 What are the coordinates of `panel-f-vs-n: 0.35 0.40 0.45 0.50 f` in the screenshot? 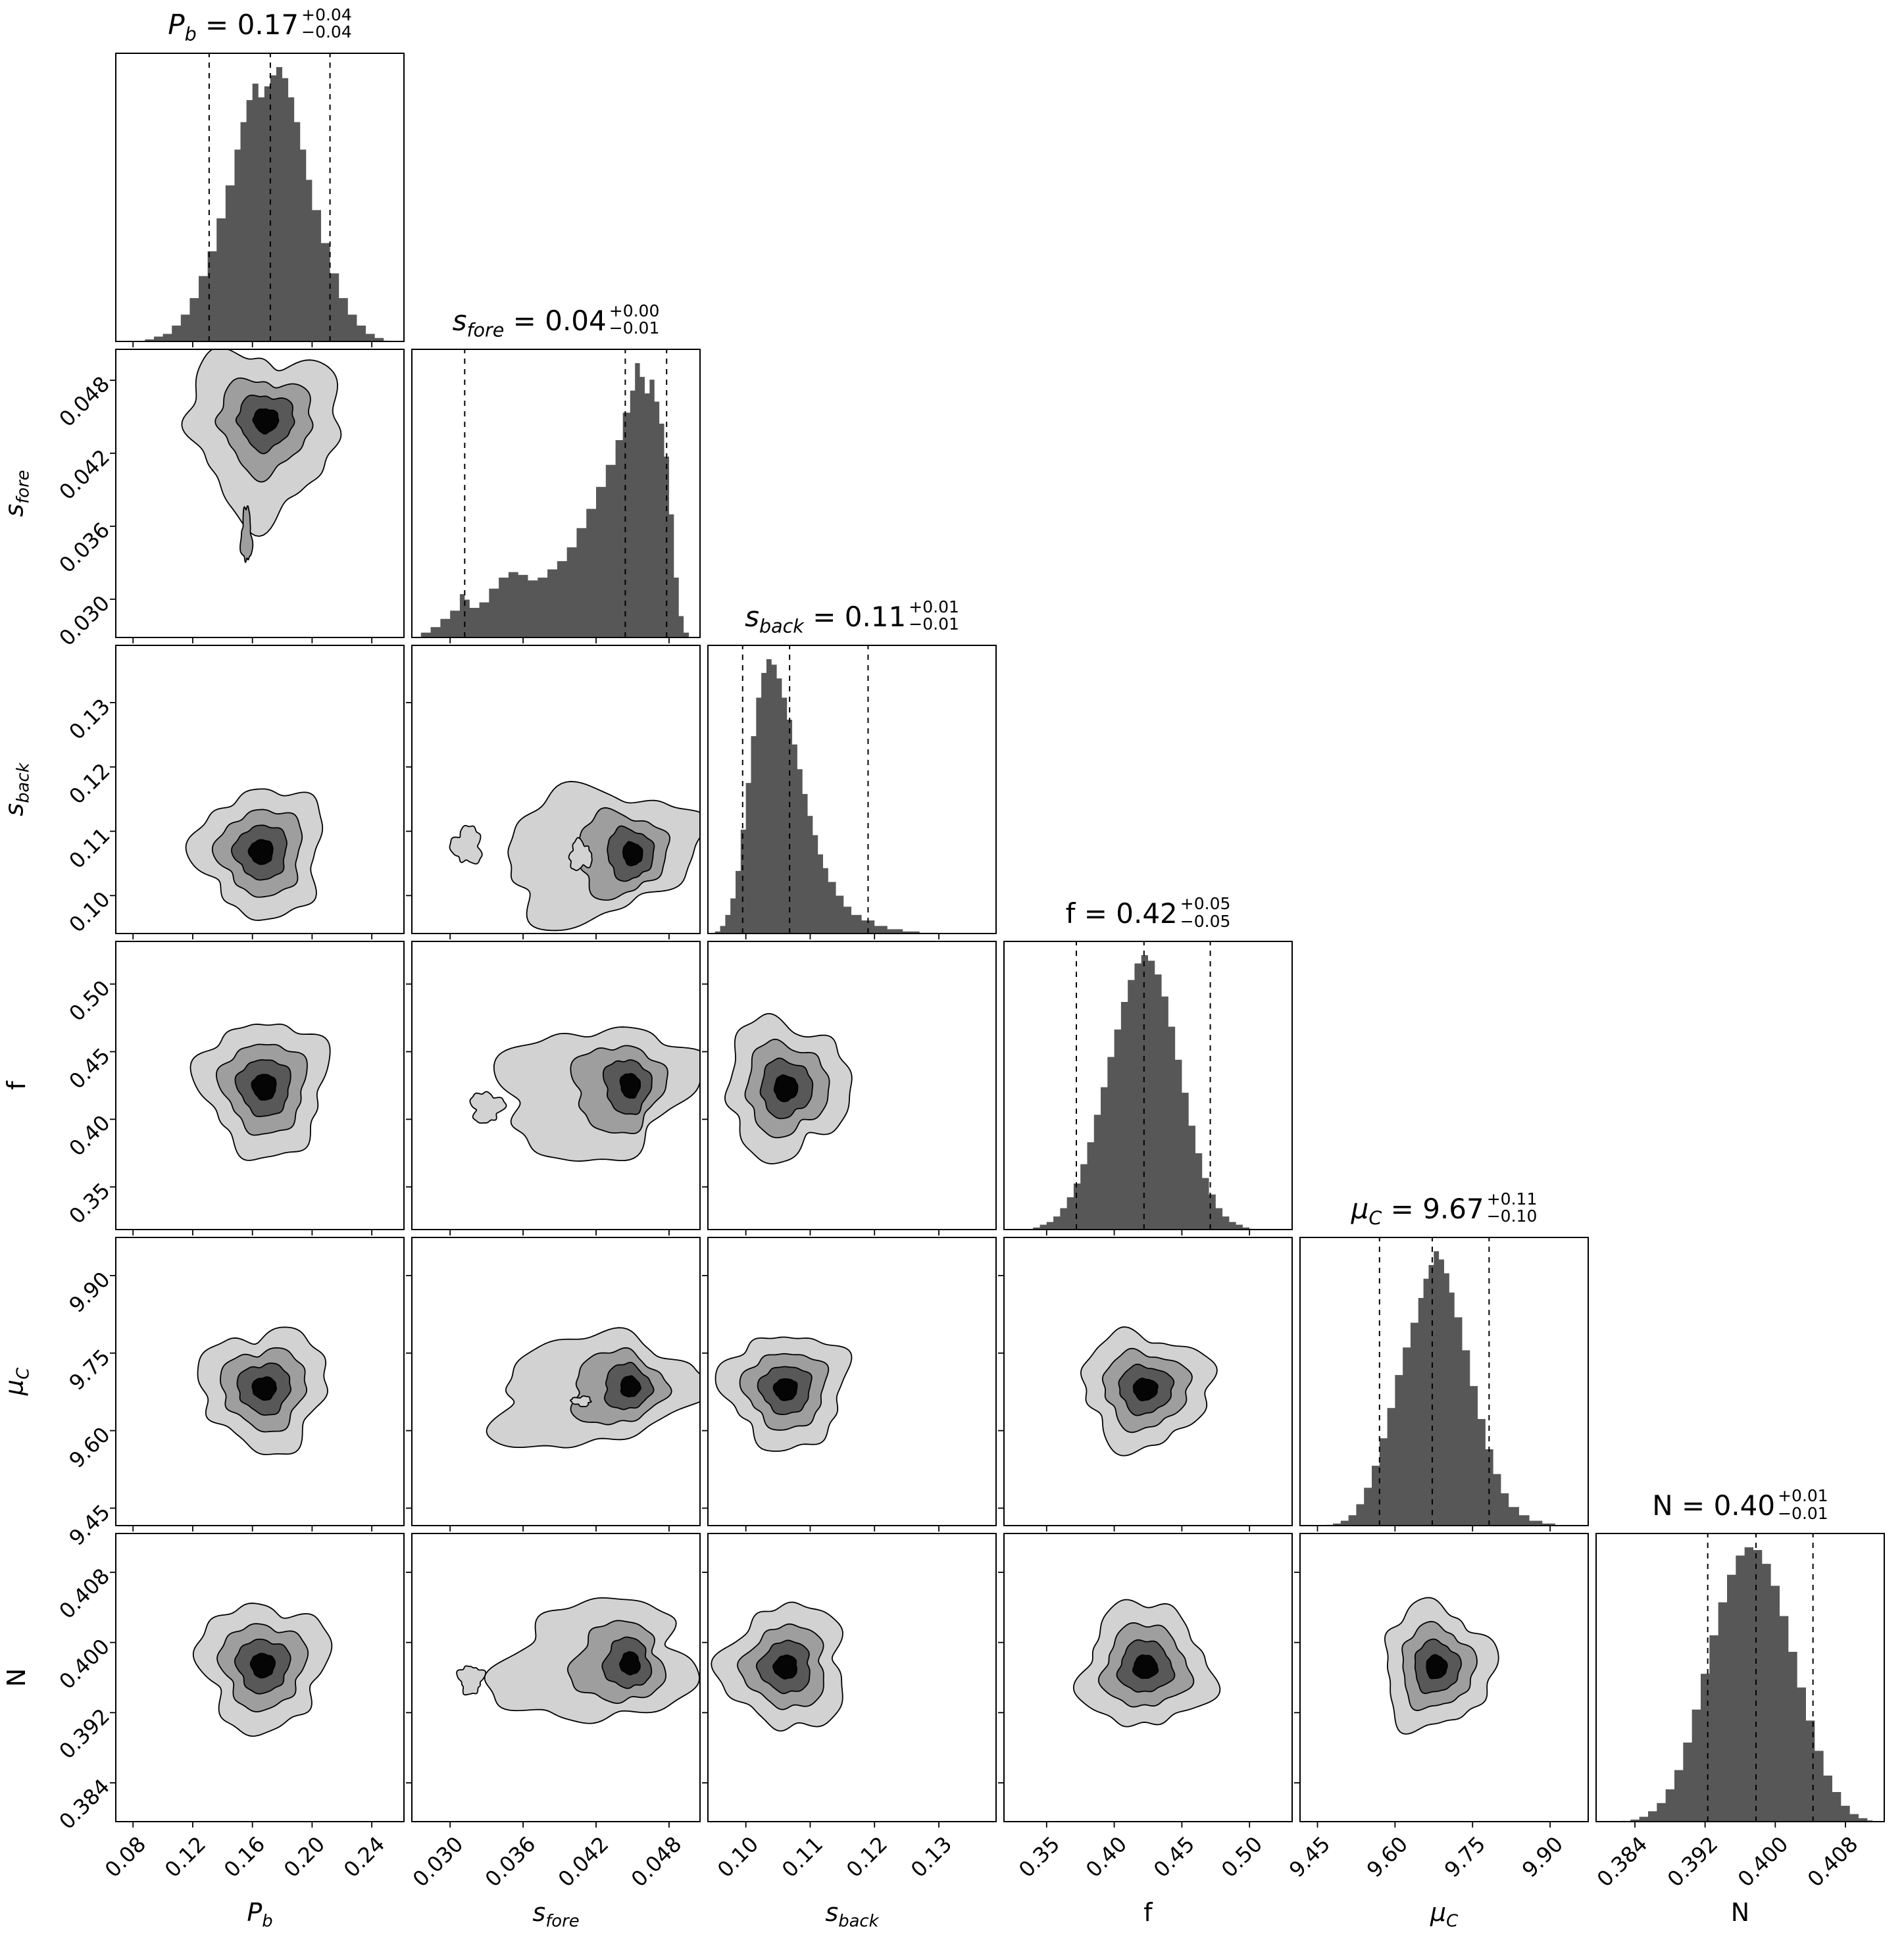 It's located at (1143, 1730).